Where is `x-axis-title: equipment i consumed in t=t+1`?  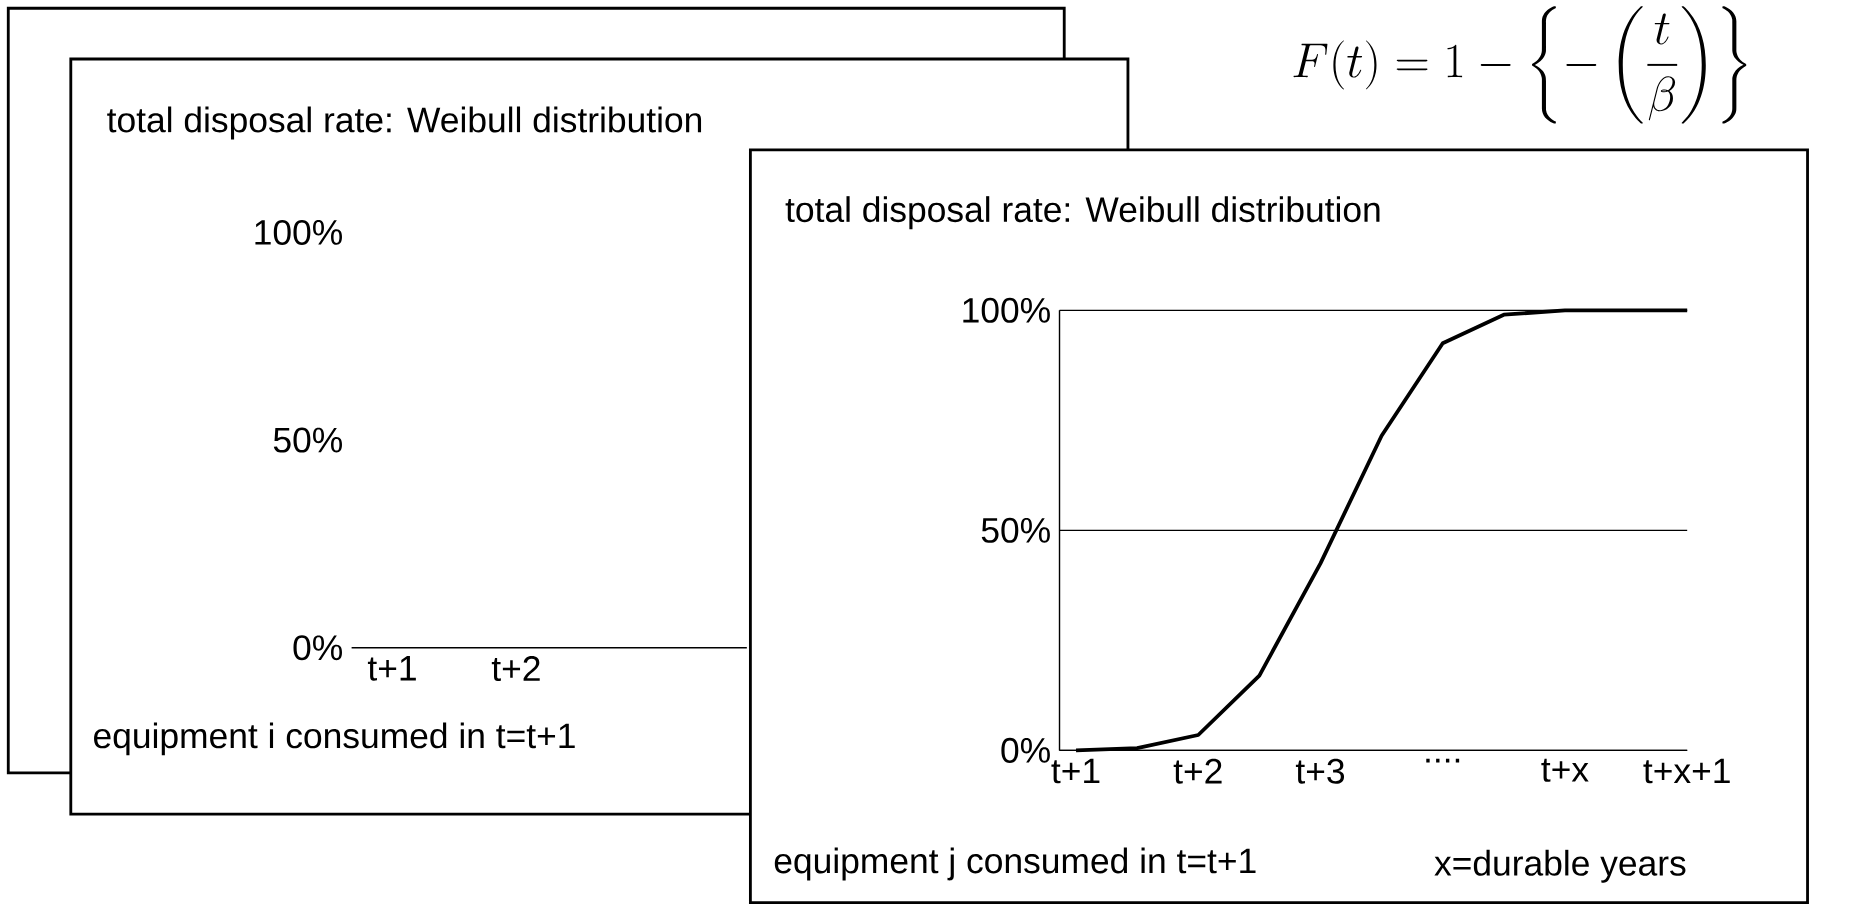
x-axis-title: equipment i consumed in t=t+1 is located at coordinates (334, 739).